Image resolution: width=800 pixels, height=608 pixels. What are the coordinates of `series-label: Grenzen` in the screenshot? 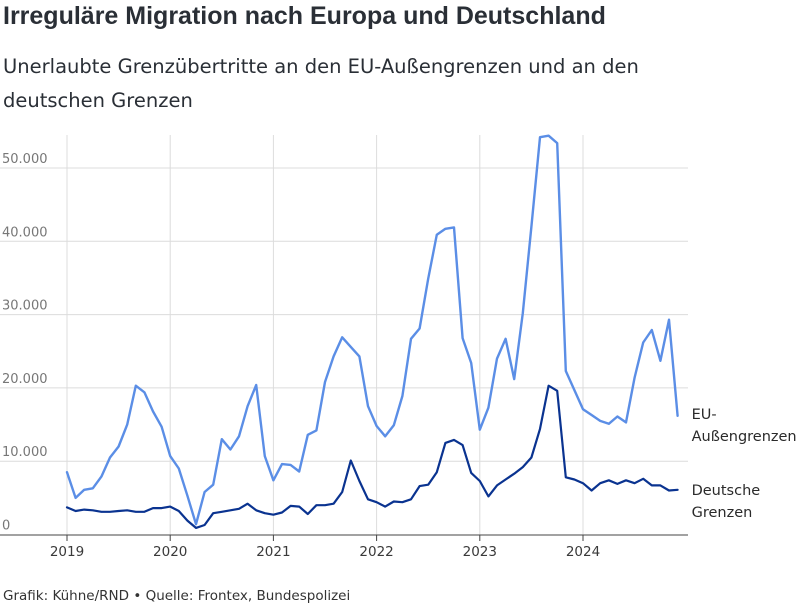 It's located at (722, 513).